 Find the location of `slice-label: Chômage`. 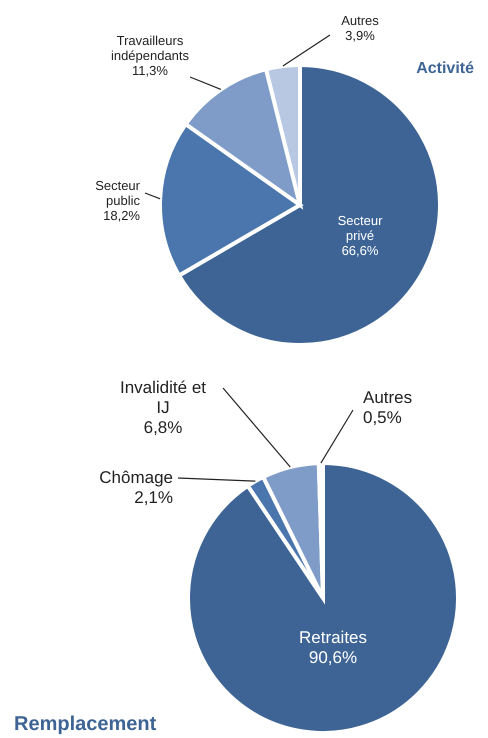

slice-label: Chômage is located at coordinates (136, 477).